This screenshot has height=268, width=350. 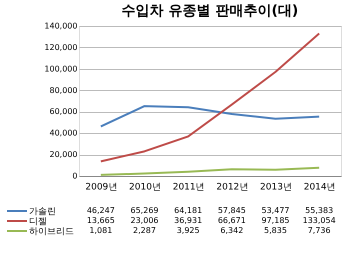 What do you see at coordinates (101, 187) in the screenshot?
I see `x-tick-label: 2009년` at bounding box center [101, 187].